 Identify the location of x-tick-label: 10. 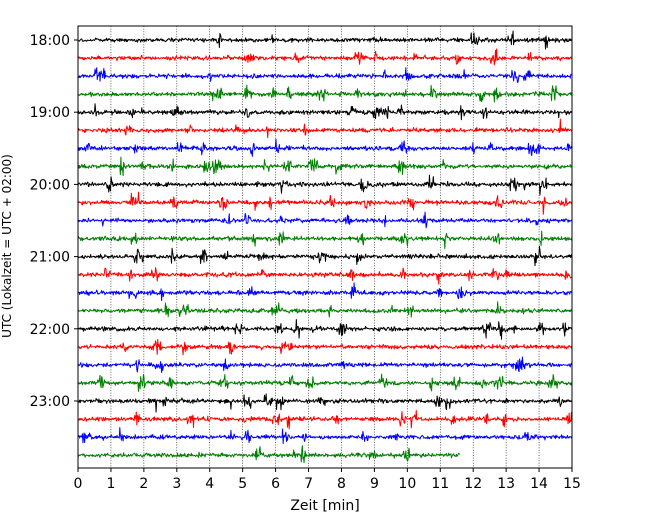
(407, 484).